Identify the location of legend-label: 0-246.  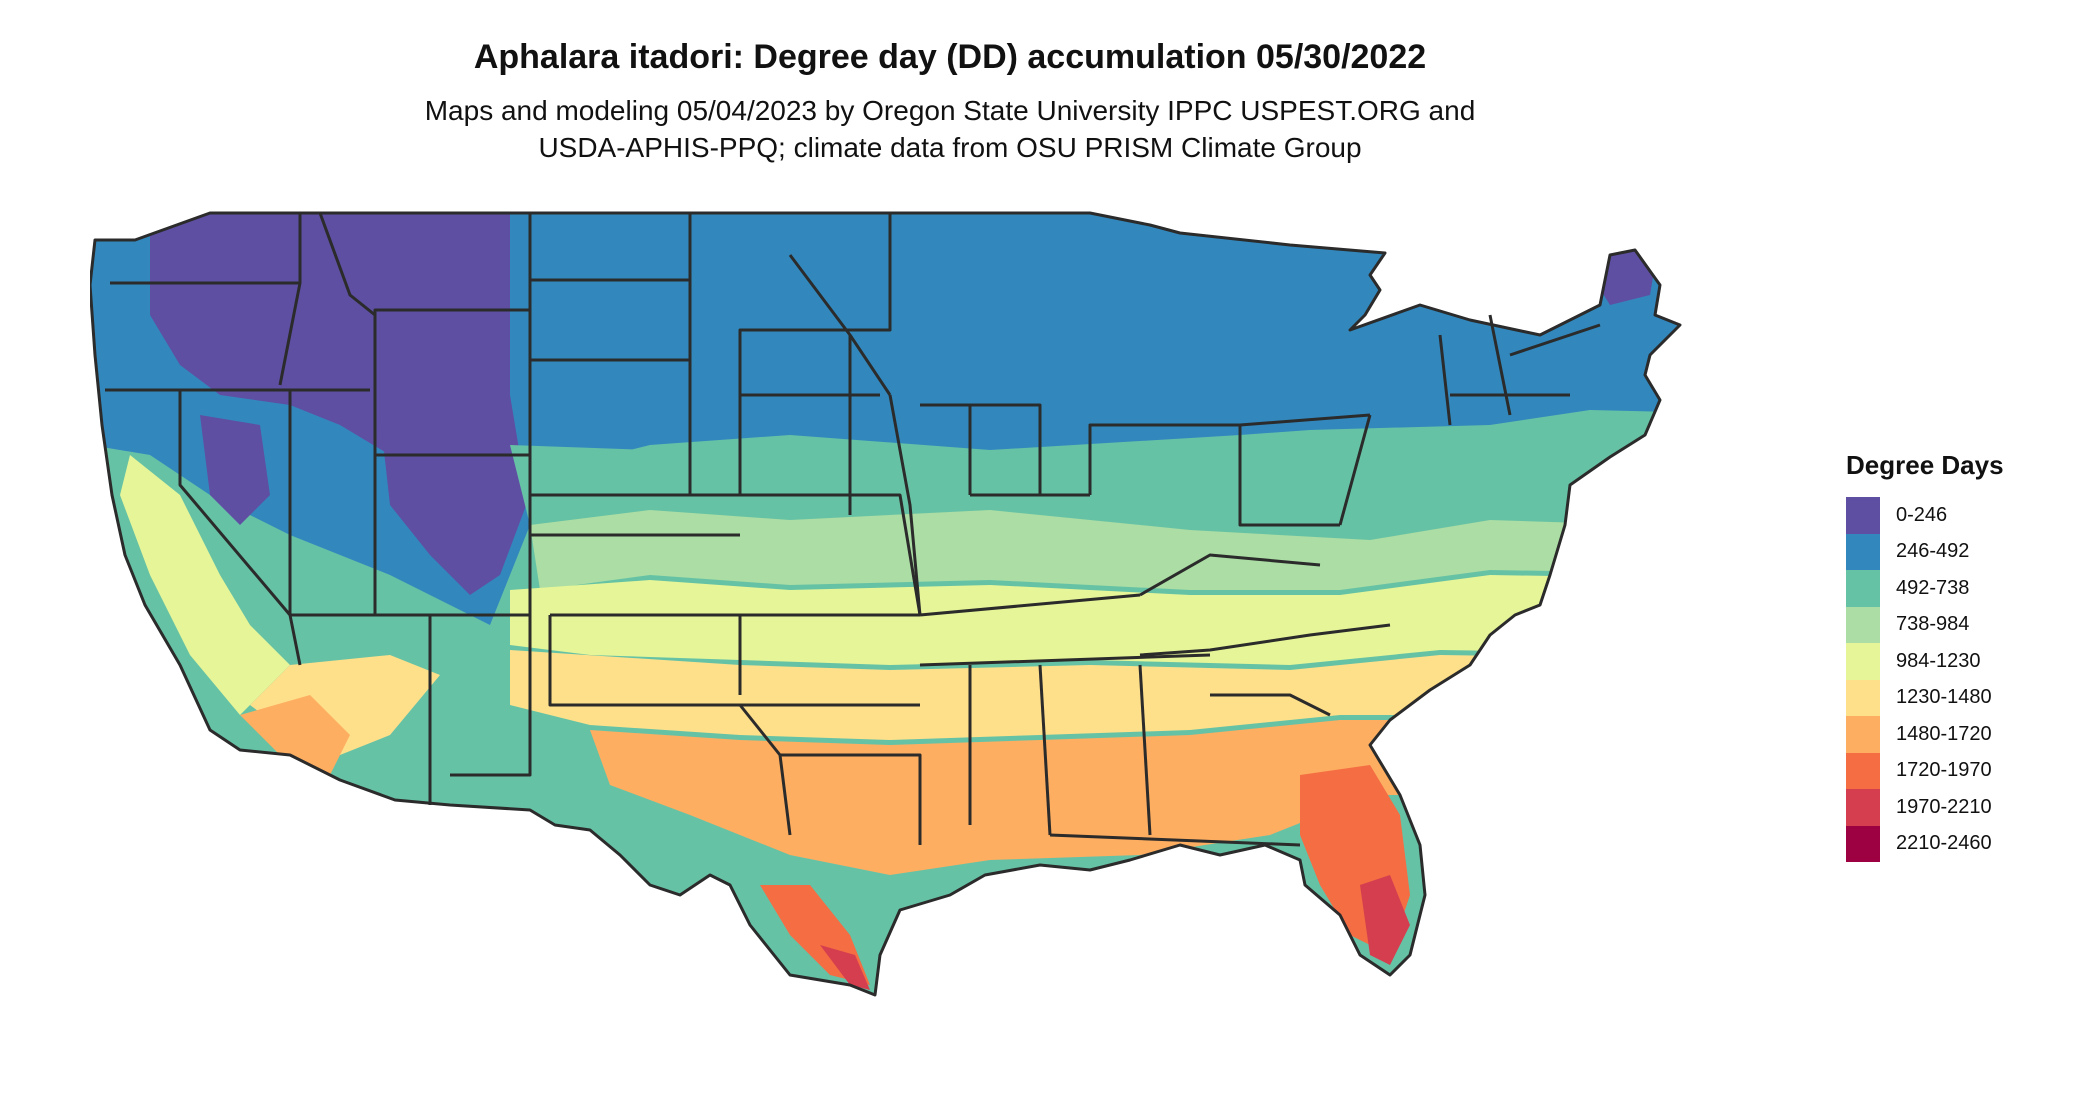
(1922, 514).